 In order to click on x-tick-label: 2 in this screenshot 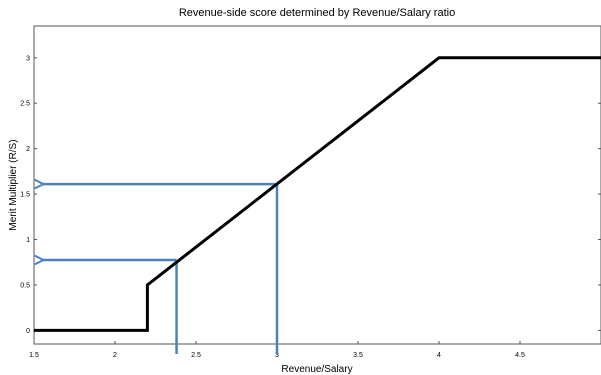, I will do `click(115, 355)`.